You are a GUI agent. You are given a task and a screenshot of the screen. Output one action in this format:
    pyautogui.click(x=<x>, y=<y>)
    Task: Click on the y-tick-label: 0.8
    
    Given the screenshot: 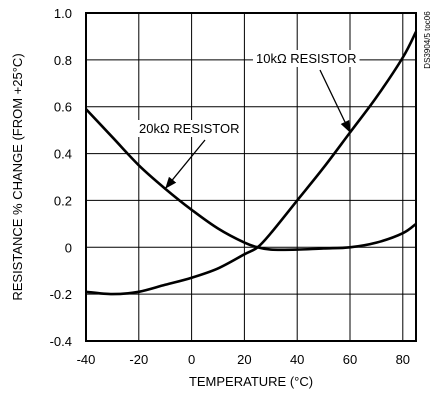 What is the action you would take?
    pyautogui.click(x=63, y=60)
    